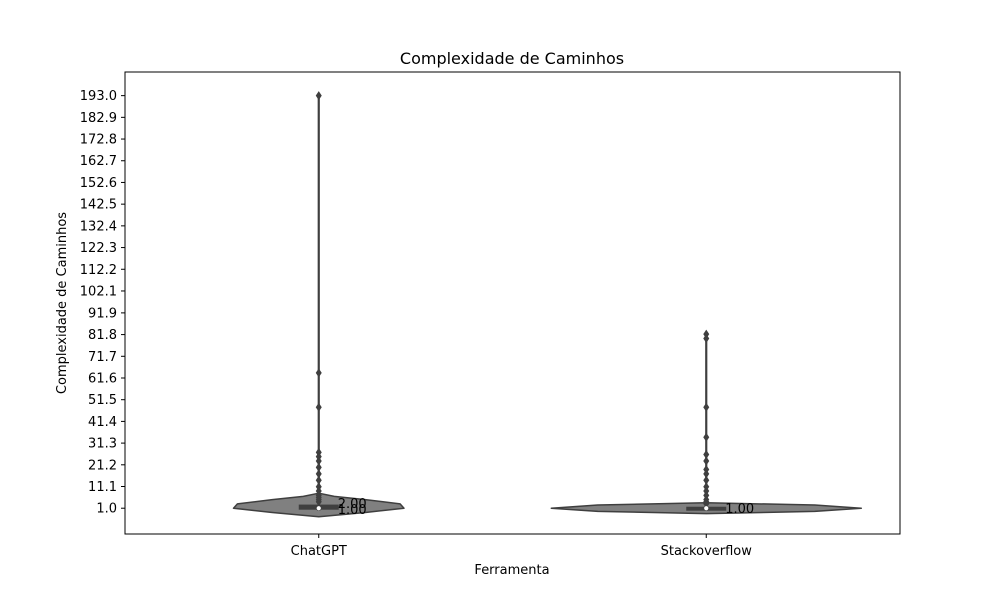  What do you see at coordinates (102, 487) in the screenshot?
I see `y-tick-label: 11.1` at bounding box center [102, 487].